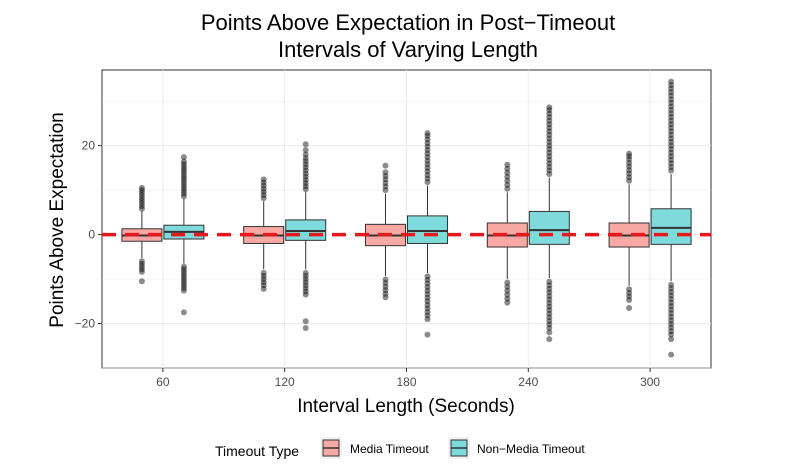 This screenshot has width=800, height=475. I want to click on x-tick-label: 180, so click(406, 382).